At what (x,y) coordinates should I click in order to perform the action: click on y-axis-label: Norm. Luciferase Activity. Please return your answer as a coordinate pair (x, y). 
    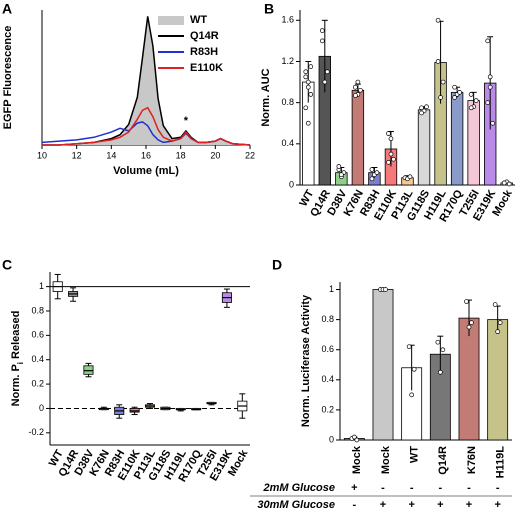
    Looking at the image, I should click on (306, 360).